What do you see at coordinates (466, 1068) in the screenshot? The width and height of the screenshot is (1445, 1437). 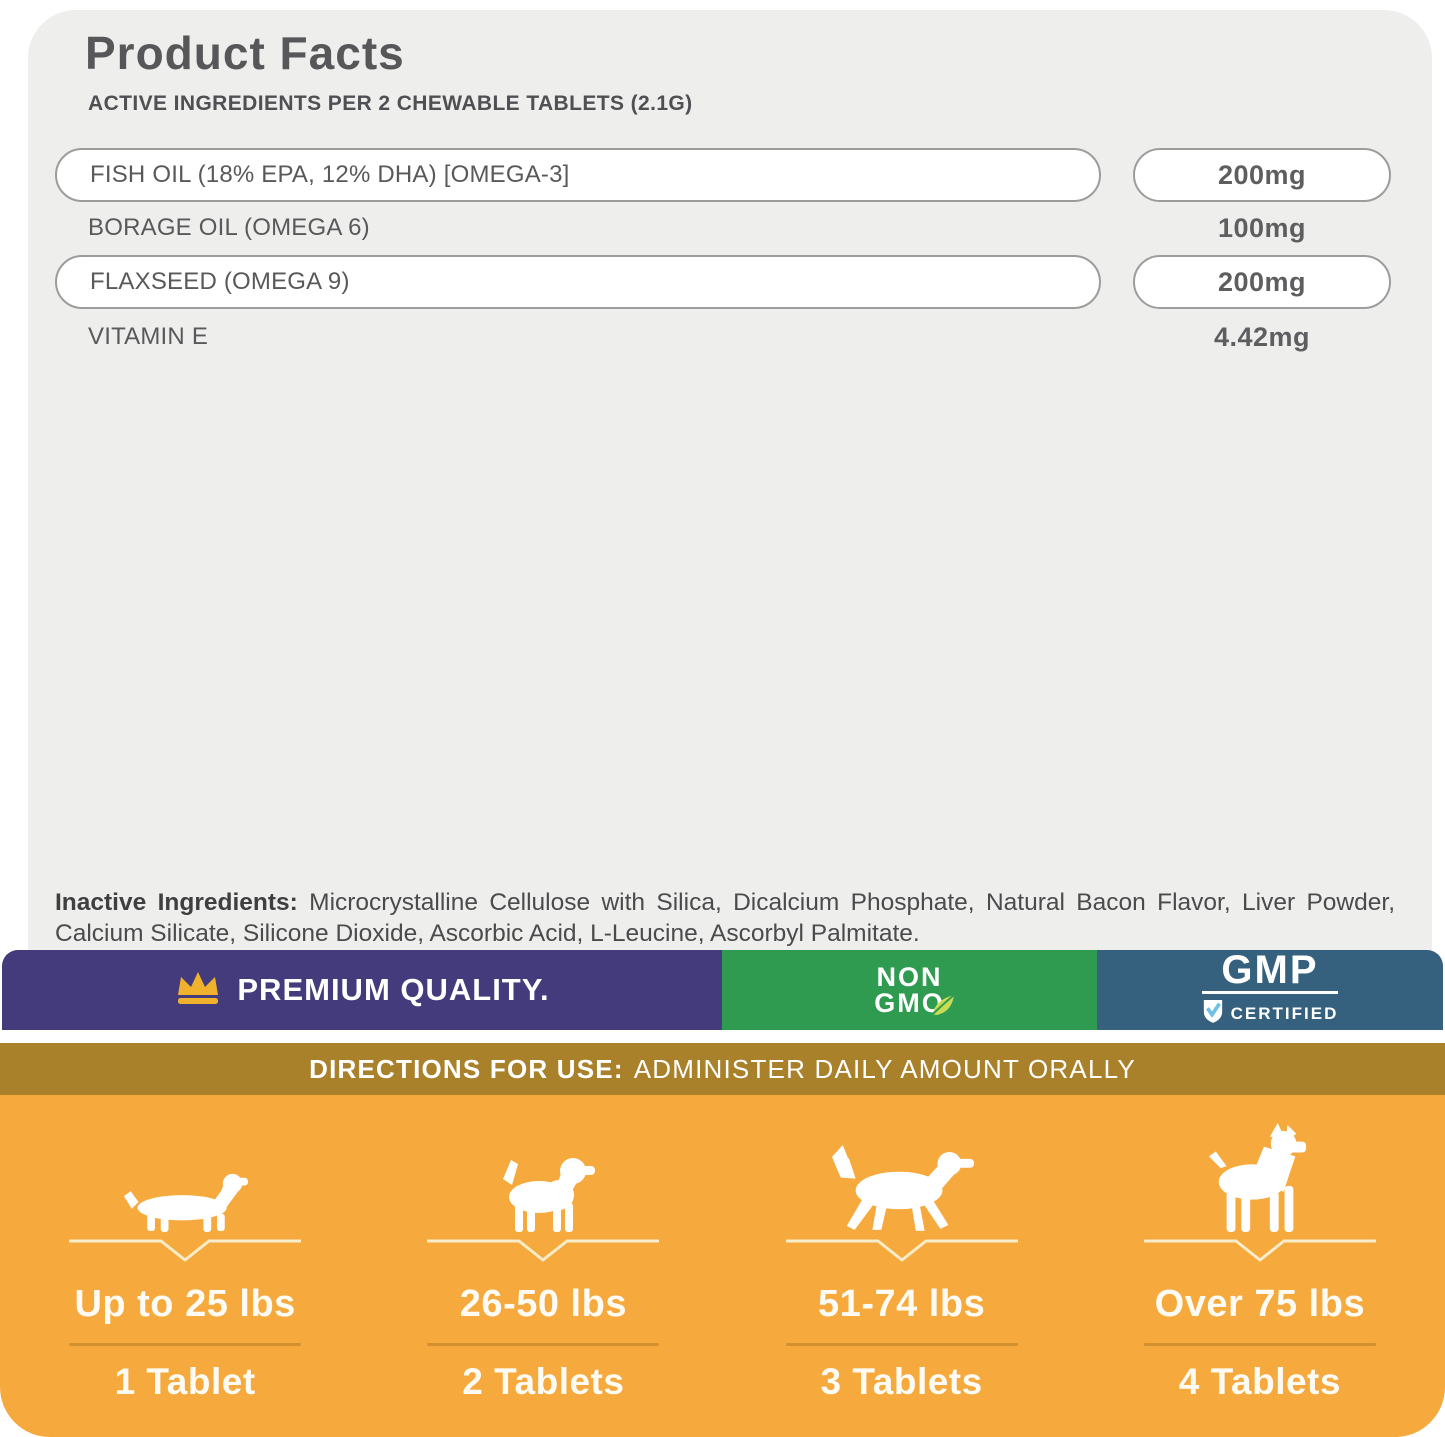 I see `directions-label: DIRECTIONS FOR USE:` at bounding box center [466, 1068].